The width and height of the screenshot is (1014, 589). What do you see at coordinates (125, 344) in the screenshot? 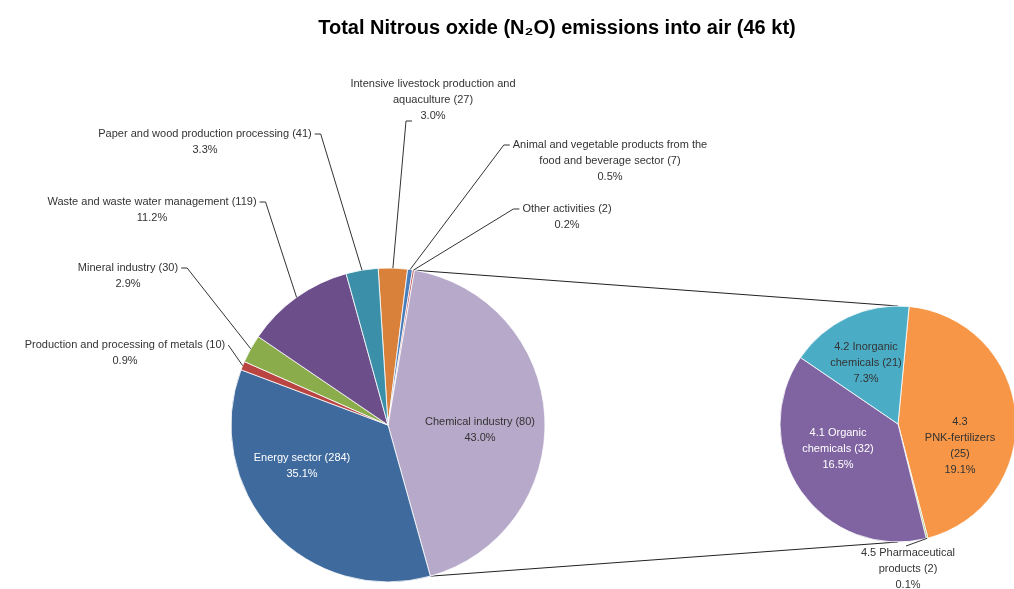
I see `slice-label: Production and processing of metals (10)` at bounding box center [125, 344].